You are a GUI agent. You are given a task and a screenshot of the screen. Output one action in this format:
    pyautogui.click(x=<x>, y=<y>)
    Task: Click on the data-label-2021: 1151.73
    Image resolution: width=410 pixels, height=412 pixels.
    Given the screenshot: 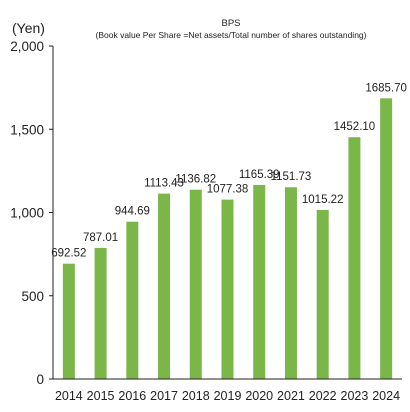 What is the action you would take?
    pyautogui.click(x=291, y=177)
    